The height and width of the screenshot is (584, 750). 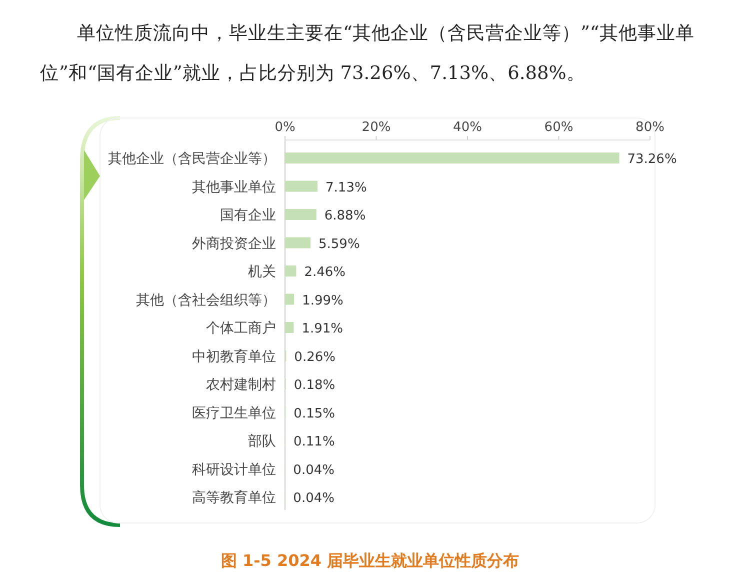 I want to click on x-tick-label: 80%, so click(x=650, y=127).